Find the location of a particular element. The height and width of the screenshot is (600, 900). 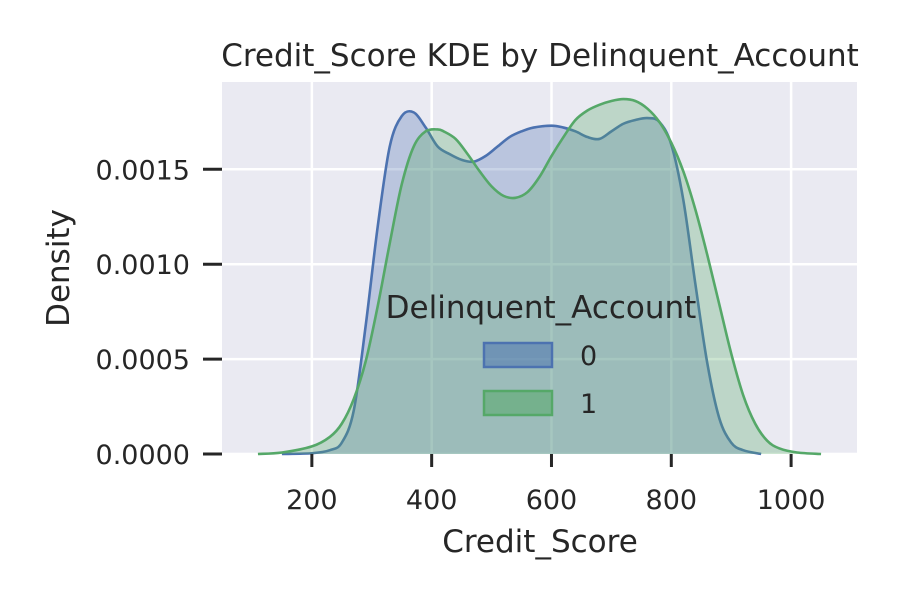

x-axis-label: Credit_Score is located at coordinates (540, 542).